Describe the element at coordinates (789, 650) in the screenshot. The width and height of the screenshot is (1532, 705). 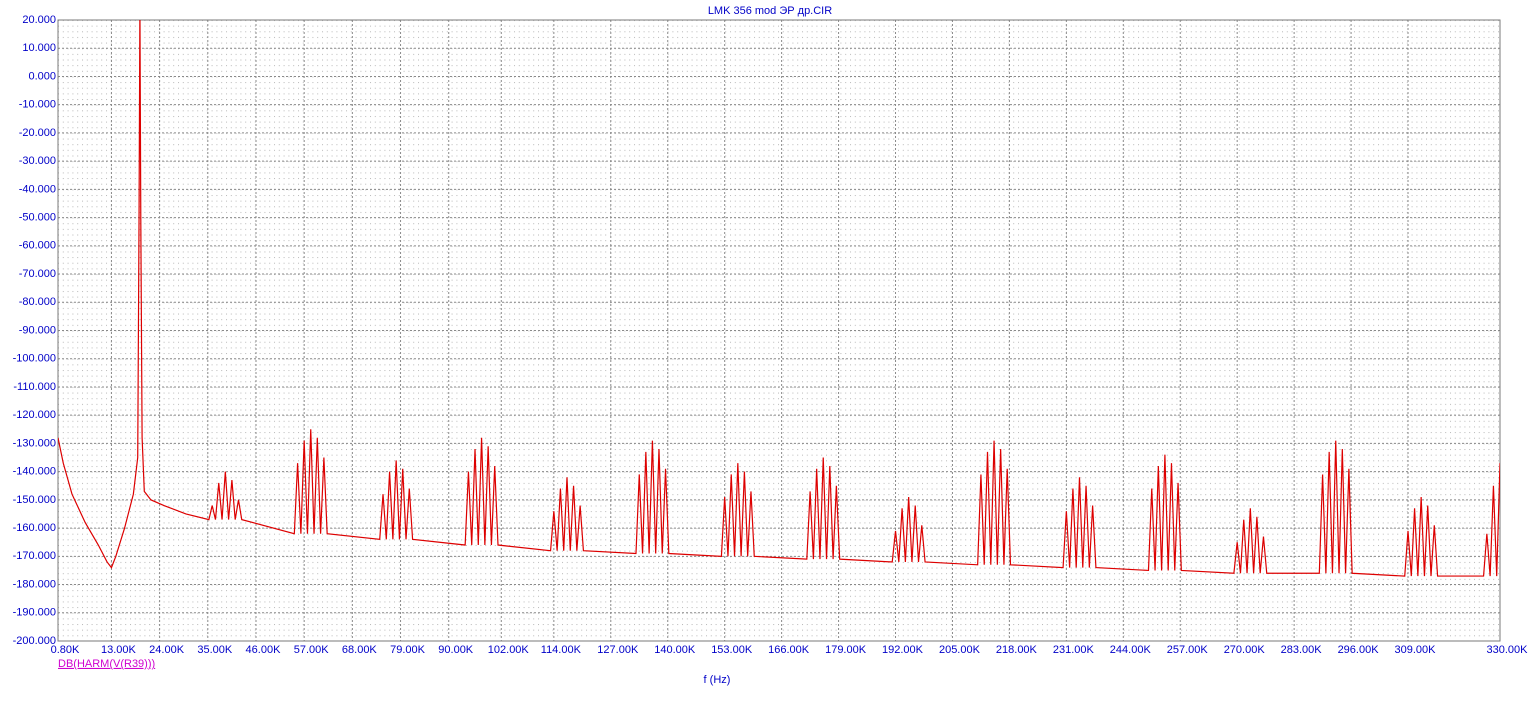
I see `x-tick-label: 166.00K` at that location.